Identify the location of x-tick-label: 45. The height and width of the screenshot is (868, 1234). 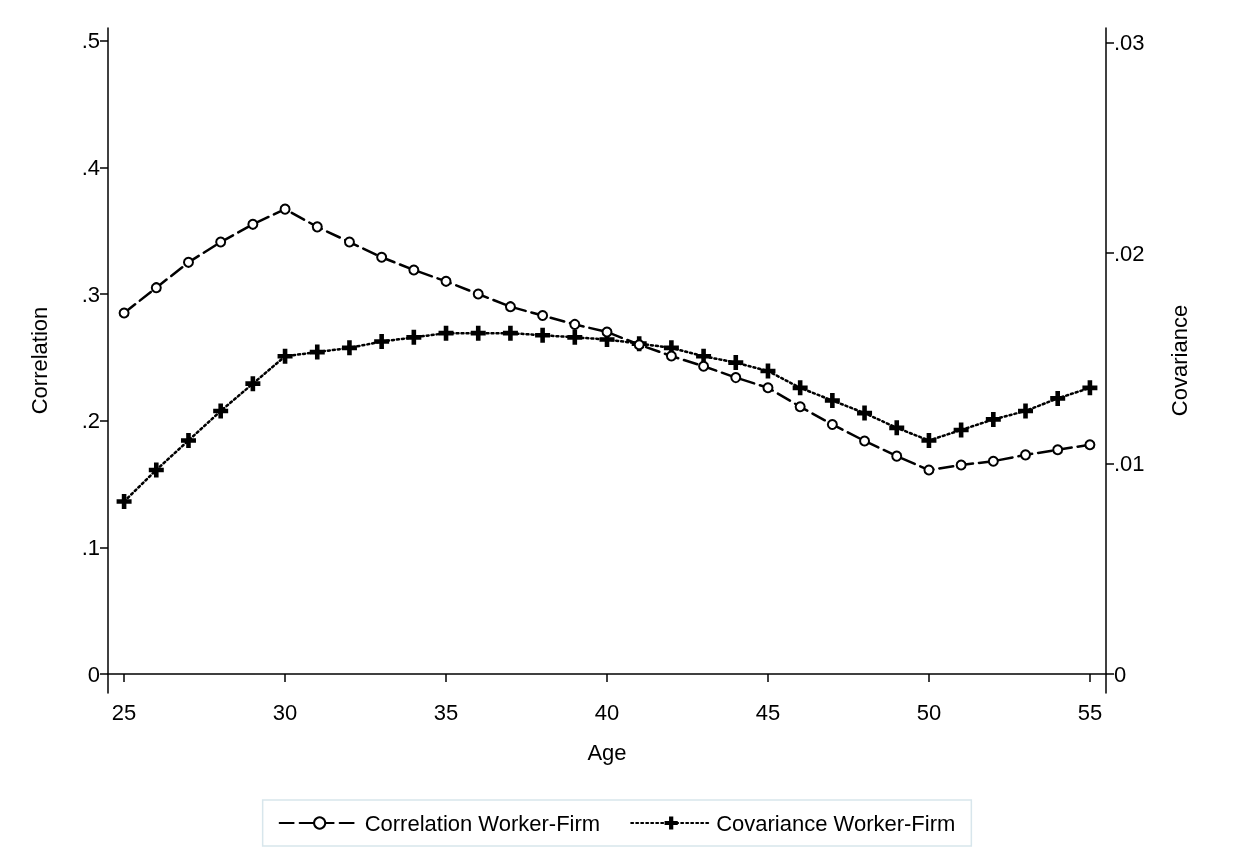
(768, 712).